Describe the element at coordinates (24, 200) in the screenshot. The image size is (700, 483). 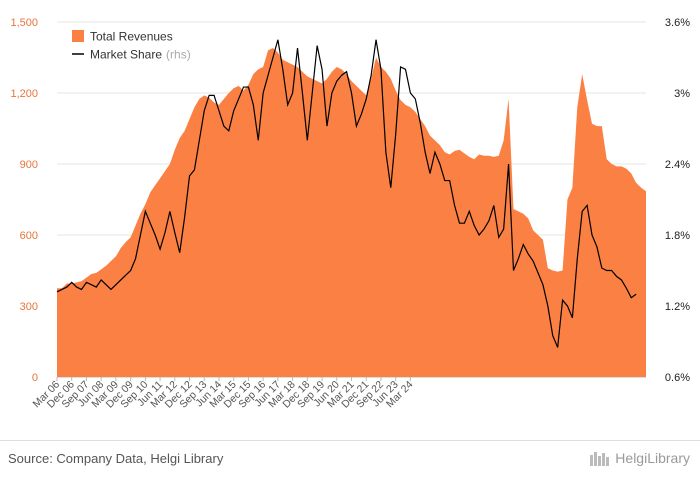
I see `left-axis-ticks: 0 300 600 900 1,200 1,500` at that location.